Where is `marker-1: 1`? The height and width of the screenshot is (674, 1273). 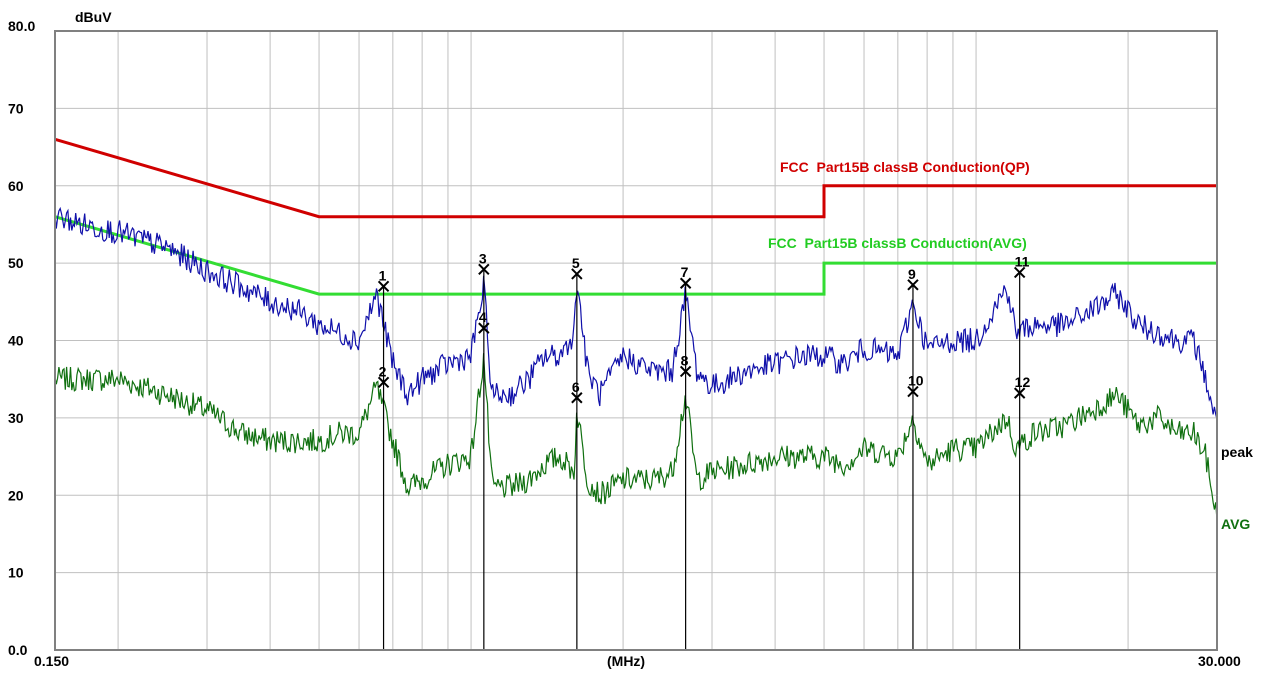 marker-1: 1 is located at coordinates (383, 280).